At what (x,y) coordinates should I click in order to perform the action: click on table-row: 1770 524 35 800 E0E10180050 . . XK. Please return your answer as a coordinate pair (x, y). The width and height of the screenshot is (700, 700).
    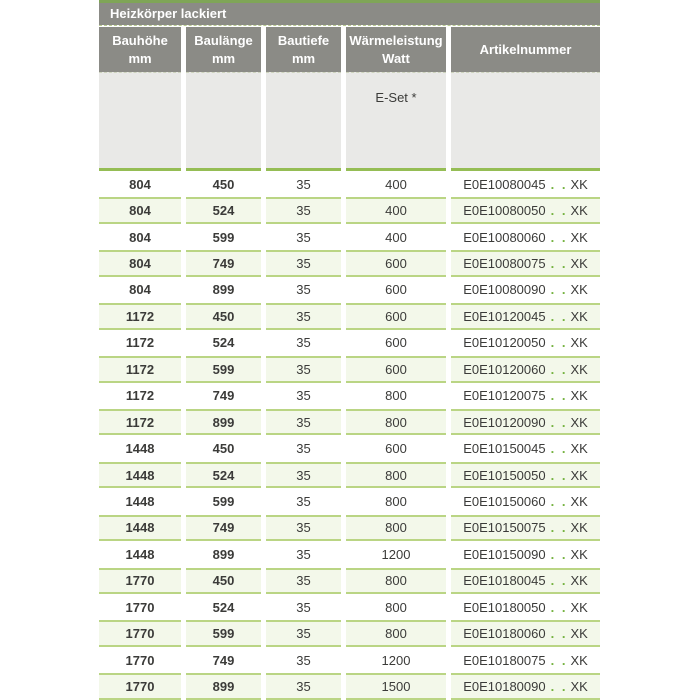
    Looking at the image, I should click on (349, 607).